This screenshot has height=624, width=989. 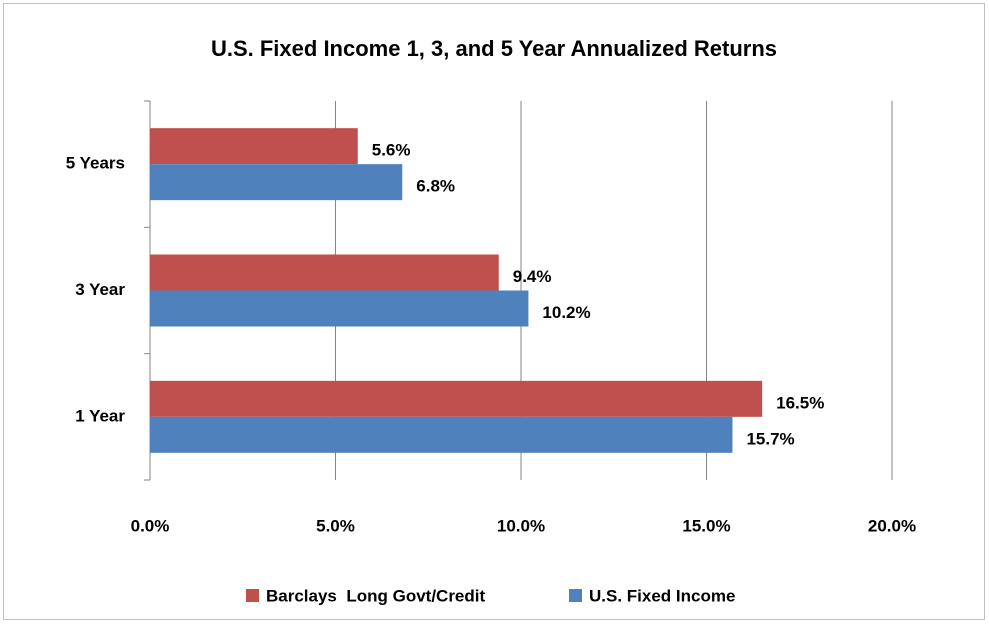 What do you see at coordinates (391, 150) in the screenshot?
I see `value-label: 5.6%` at bounding box center [391, 150].